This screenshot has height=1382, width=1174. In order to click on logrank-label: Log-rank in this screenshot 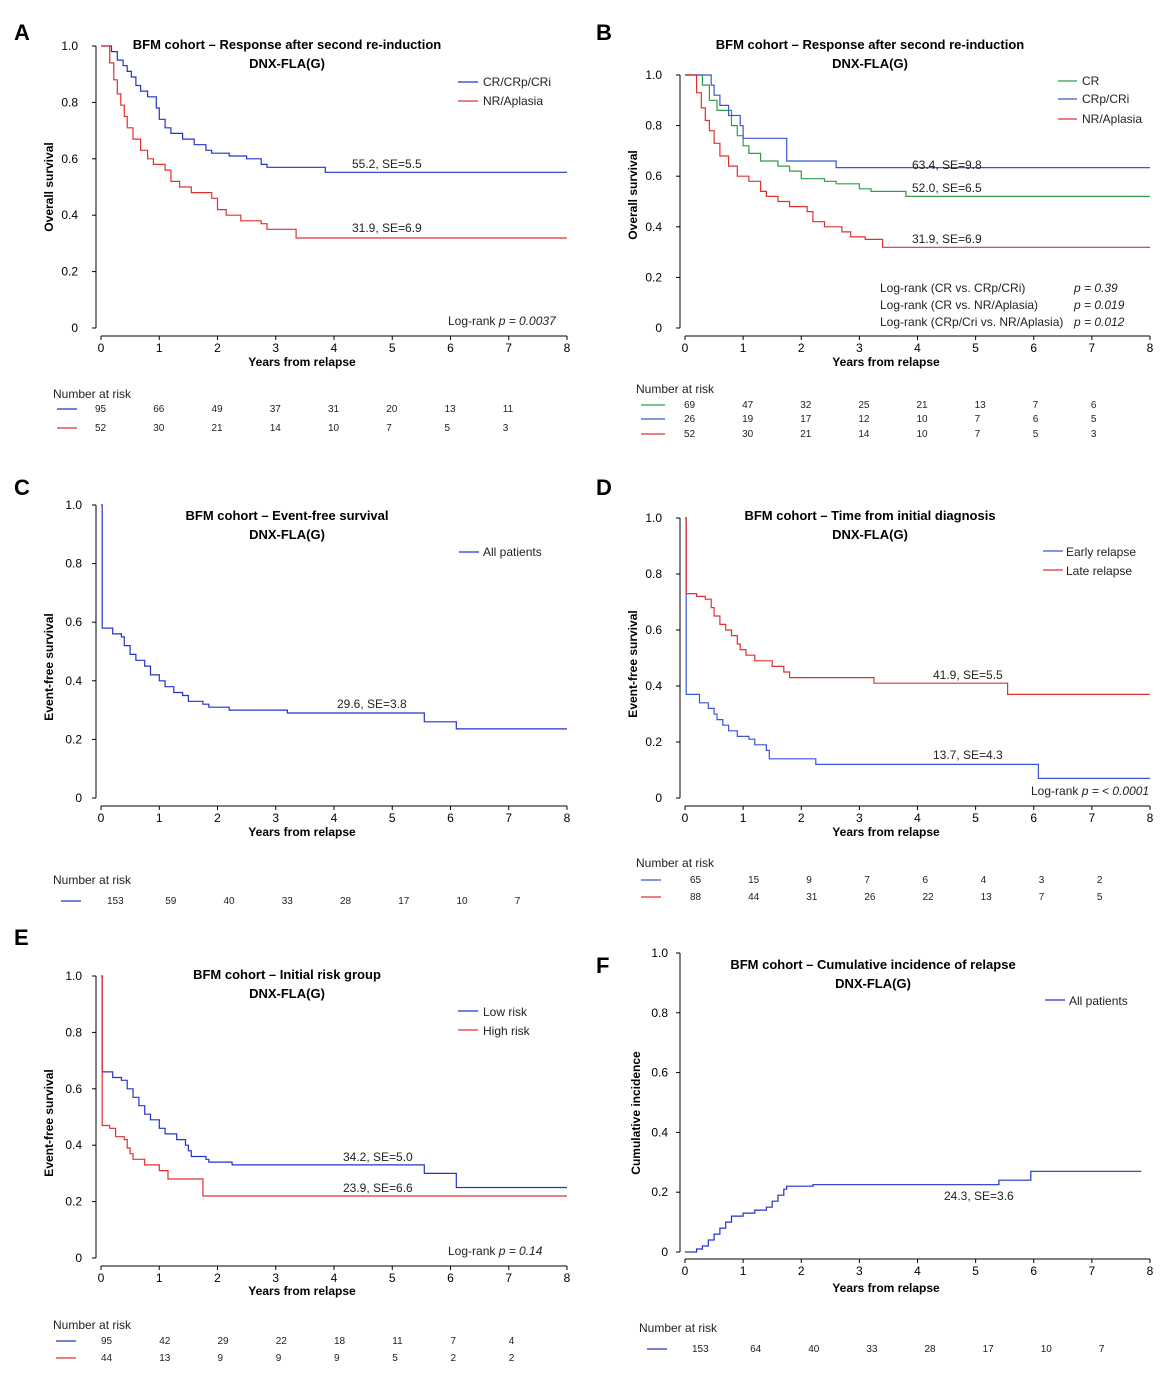, I will do `click(1056, 791)`.